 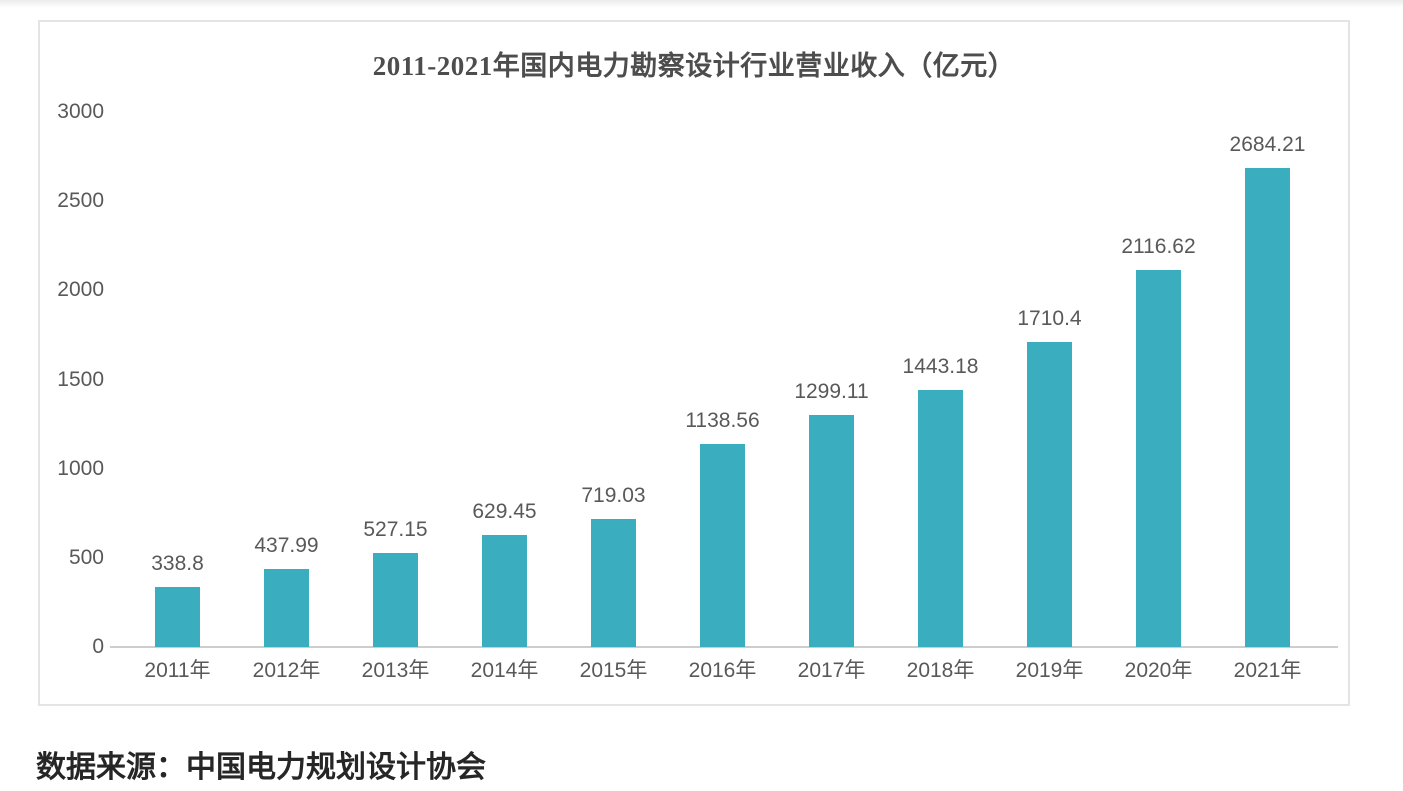 I want to click on x-axis-tick-label: 2018年, so click(x=940, y=670).